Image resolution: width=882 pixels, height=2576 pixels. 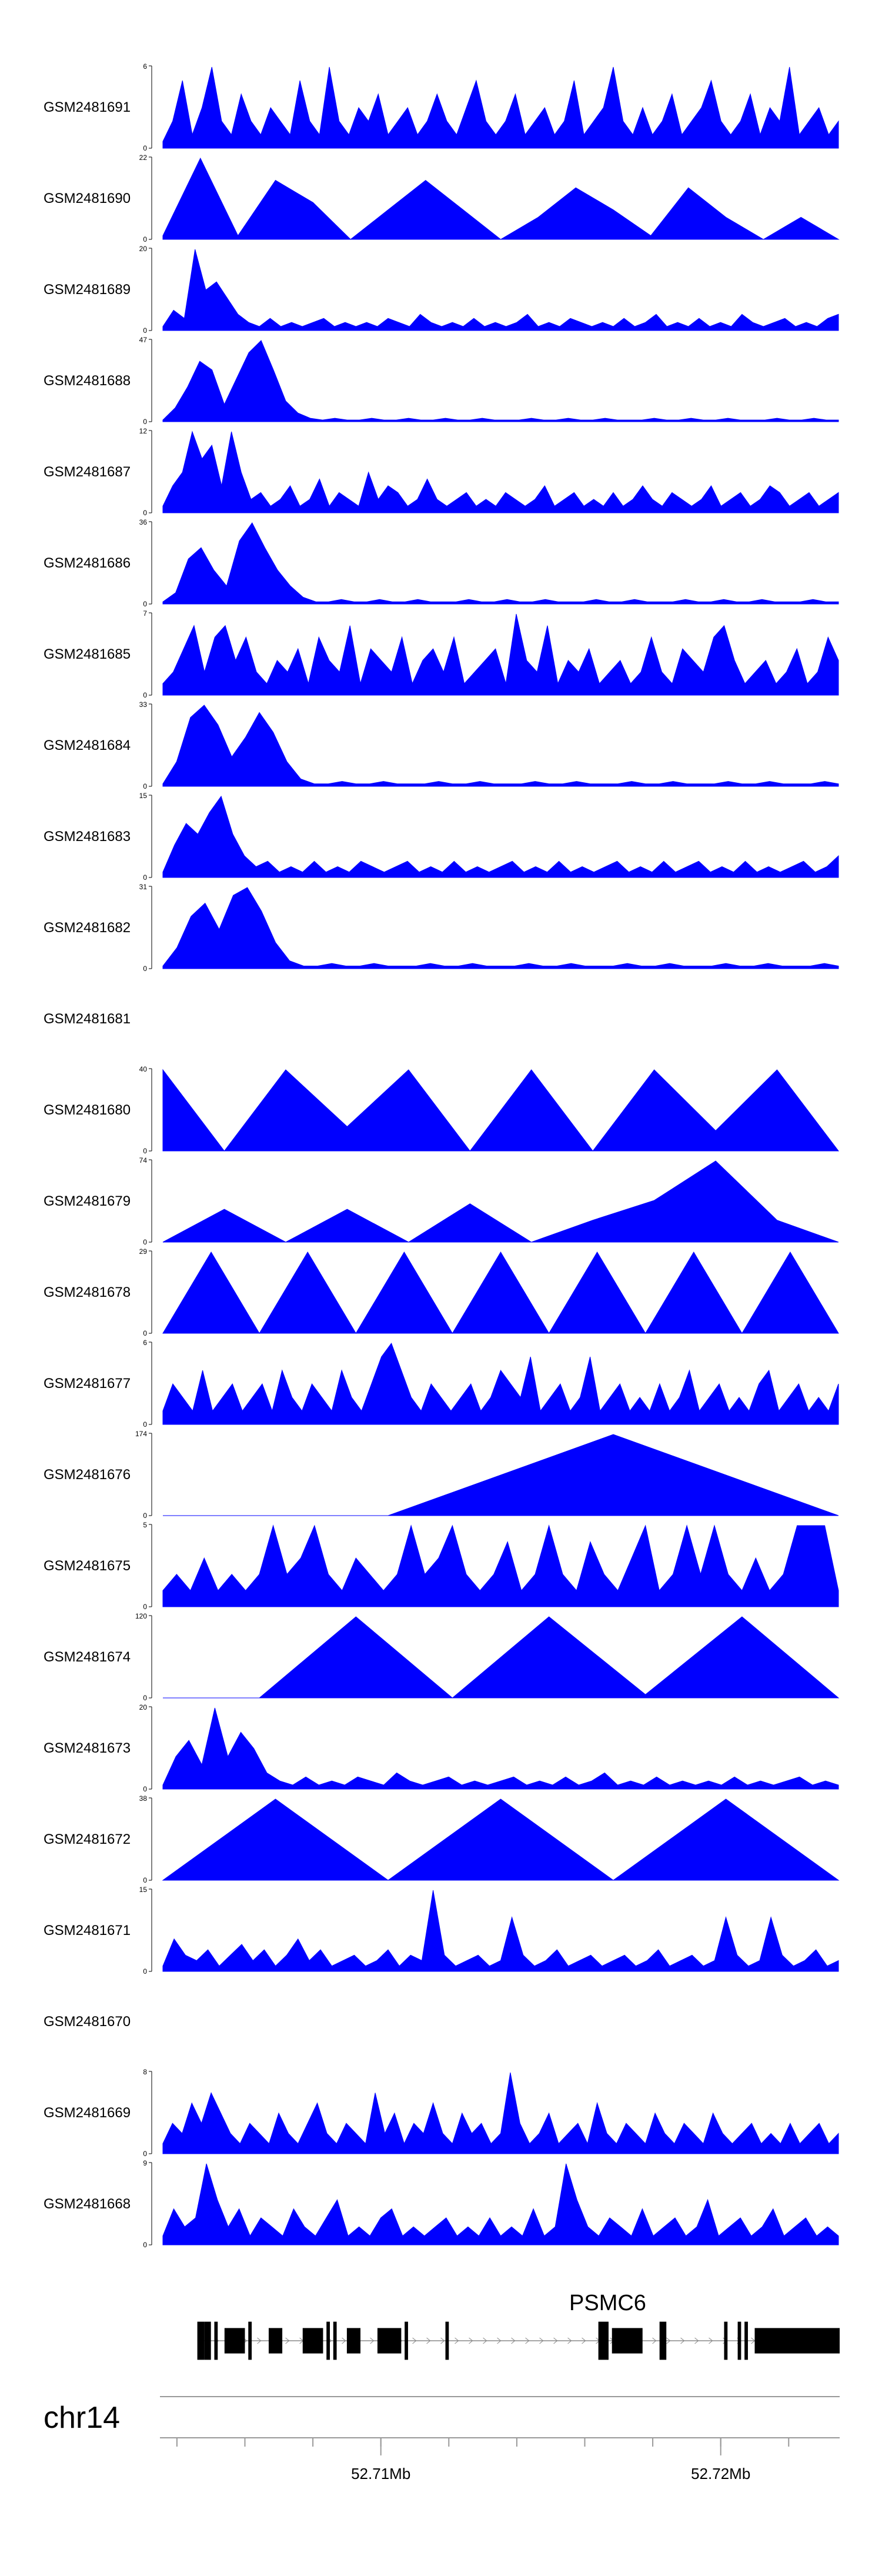 I want to click on track-label: GSM2481681, so click(x=87, y=1019).